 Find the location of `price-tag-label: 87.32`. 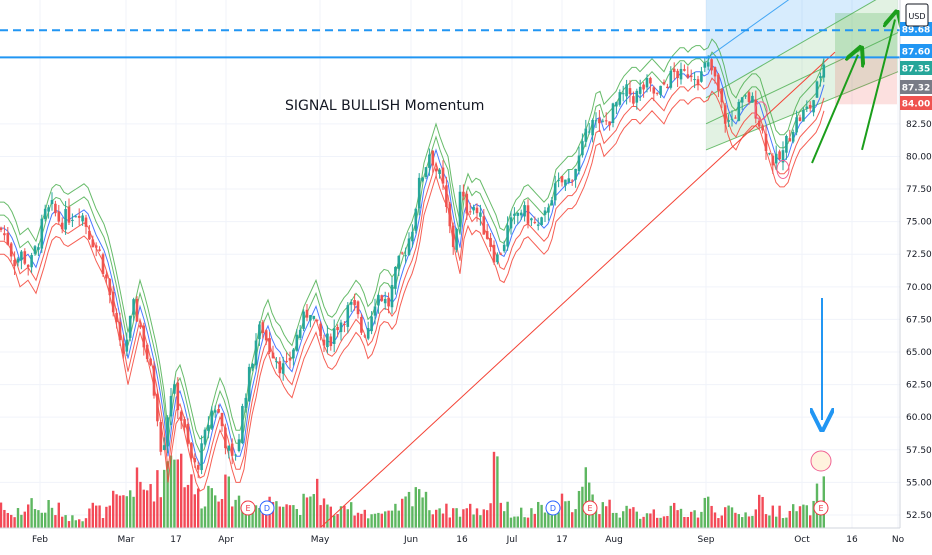

price-tag-label: 87.32 is located at coordinates (916, 89).